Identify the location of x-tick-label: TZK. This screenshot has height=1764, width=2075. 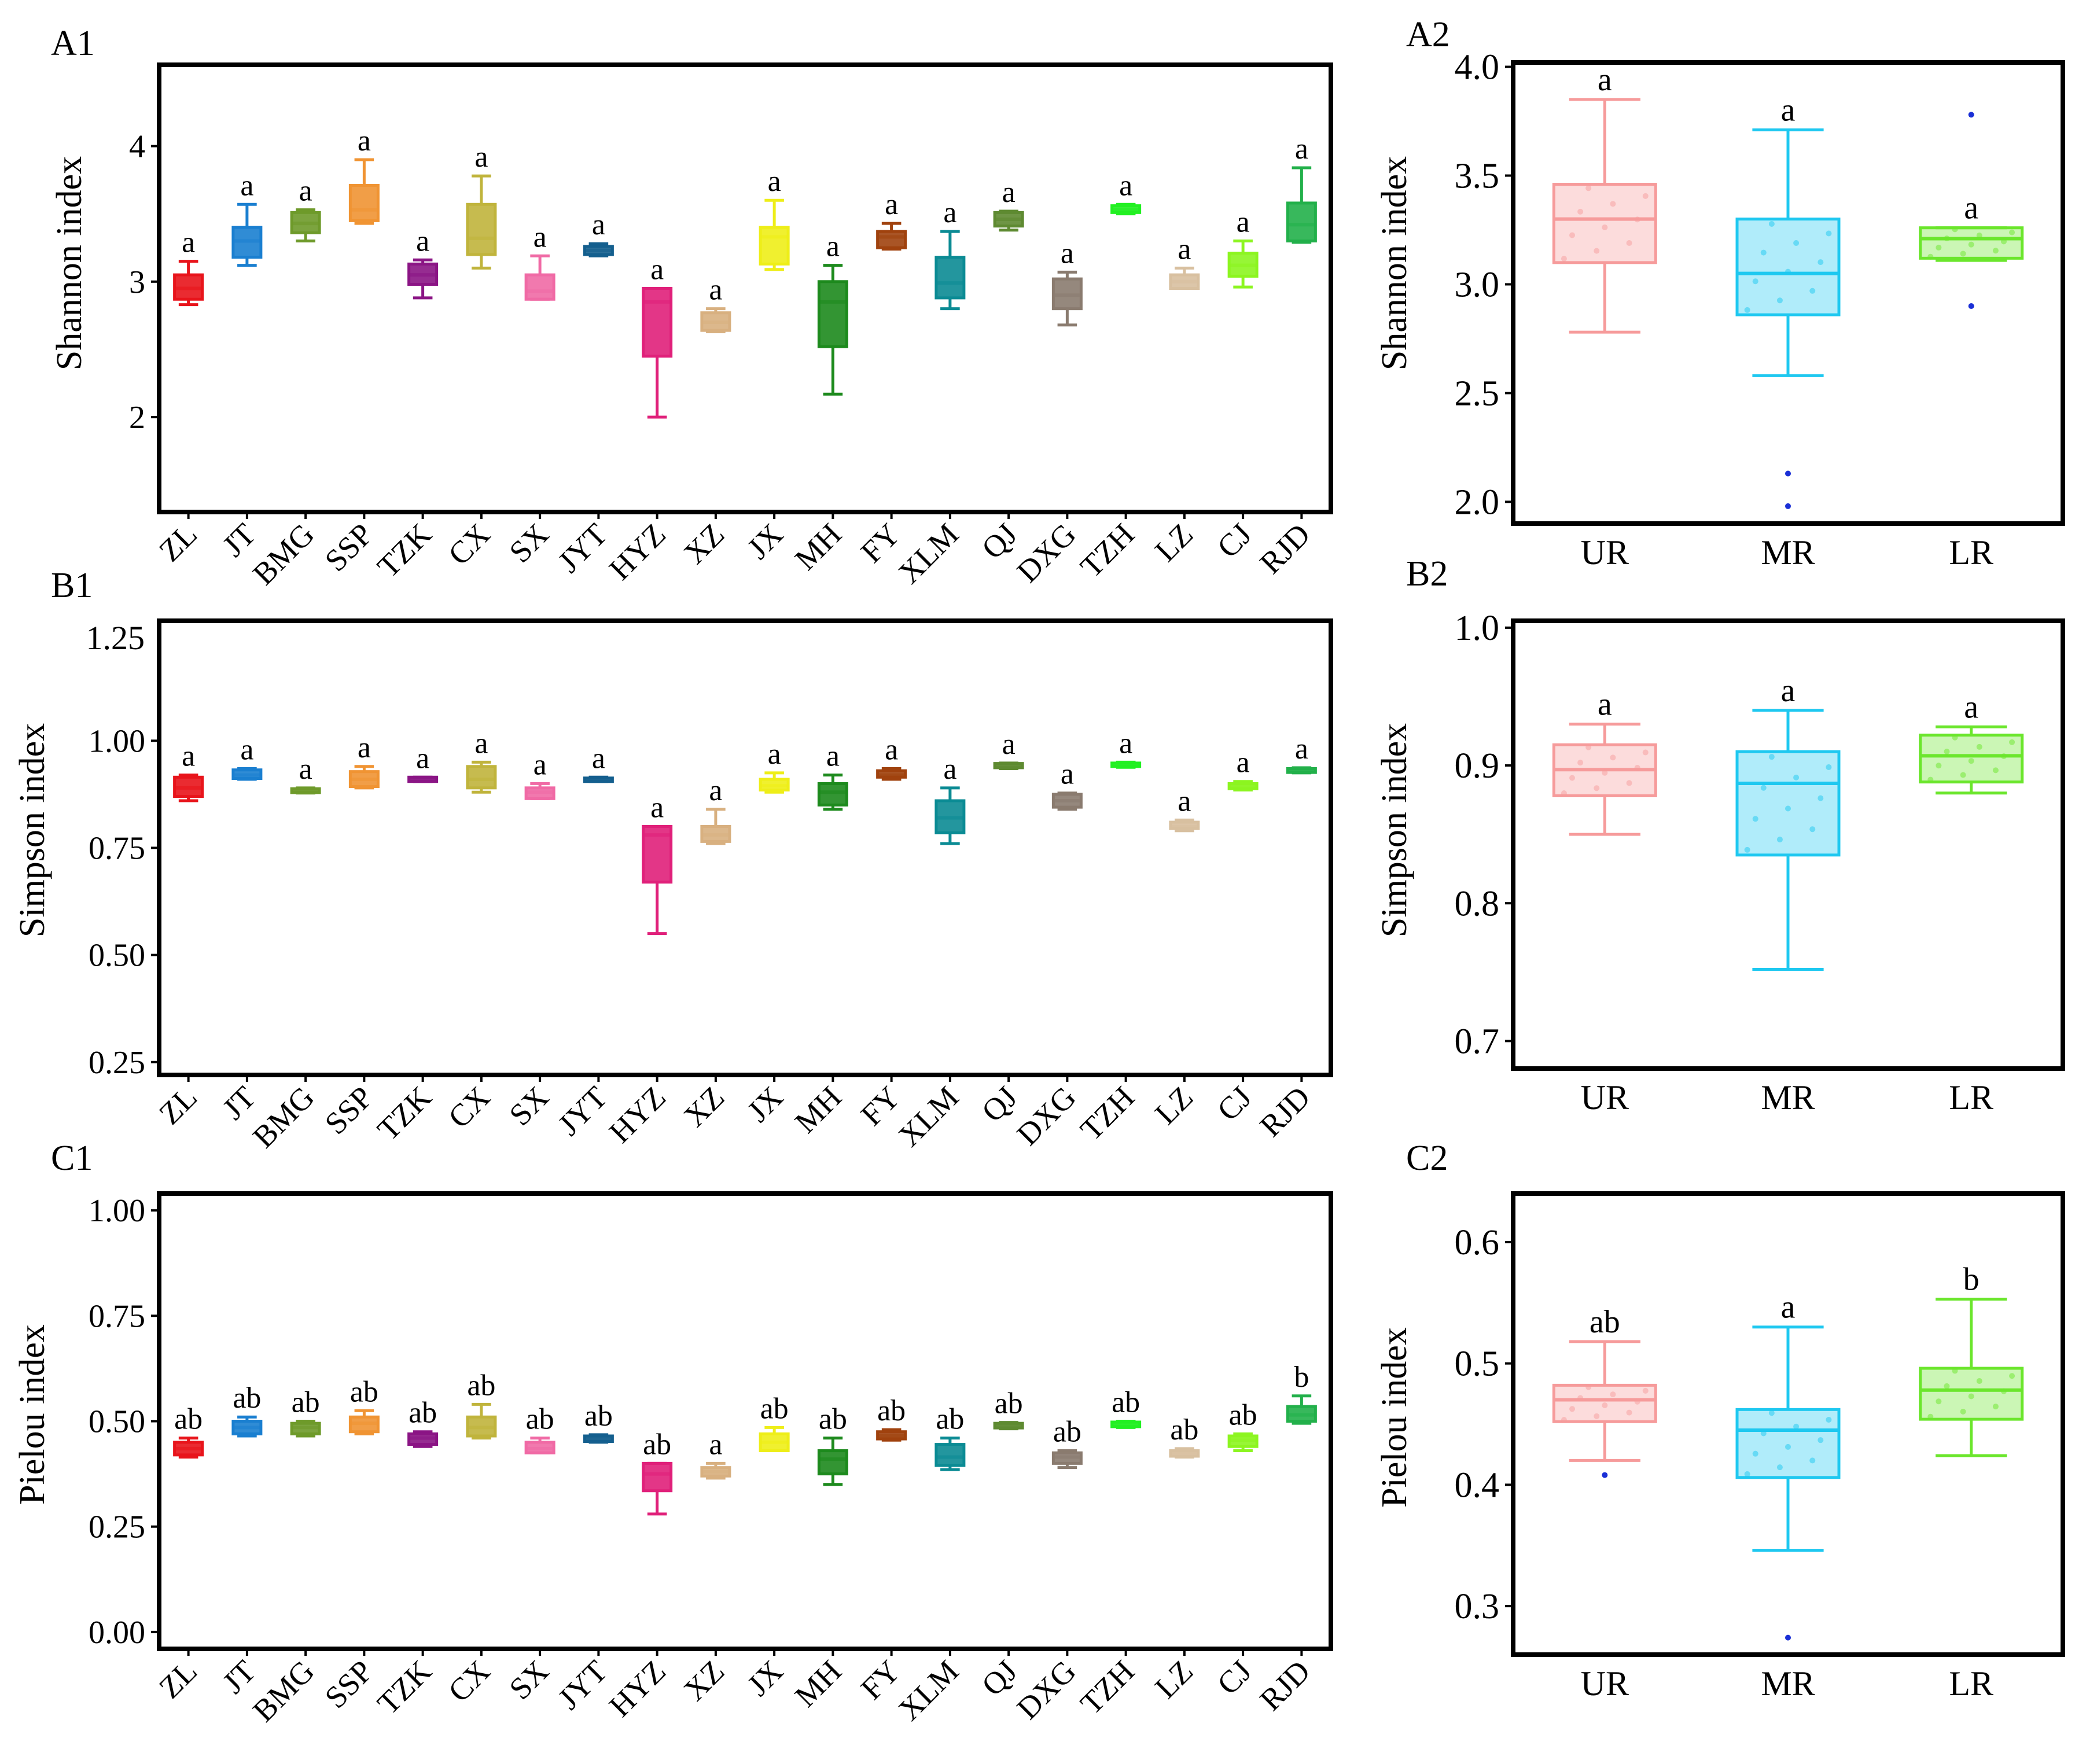
(404, 1113).